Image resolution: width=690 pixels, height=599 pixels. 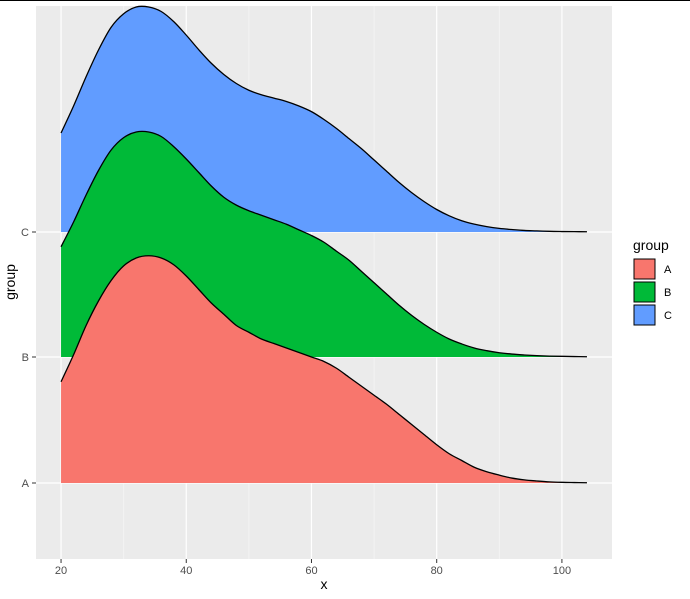 I want to click on x-tick-label: 40, so click(x=186, y=571).